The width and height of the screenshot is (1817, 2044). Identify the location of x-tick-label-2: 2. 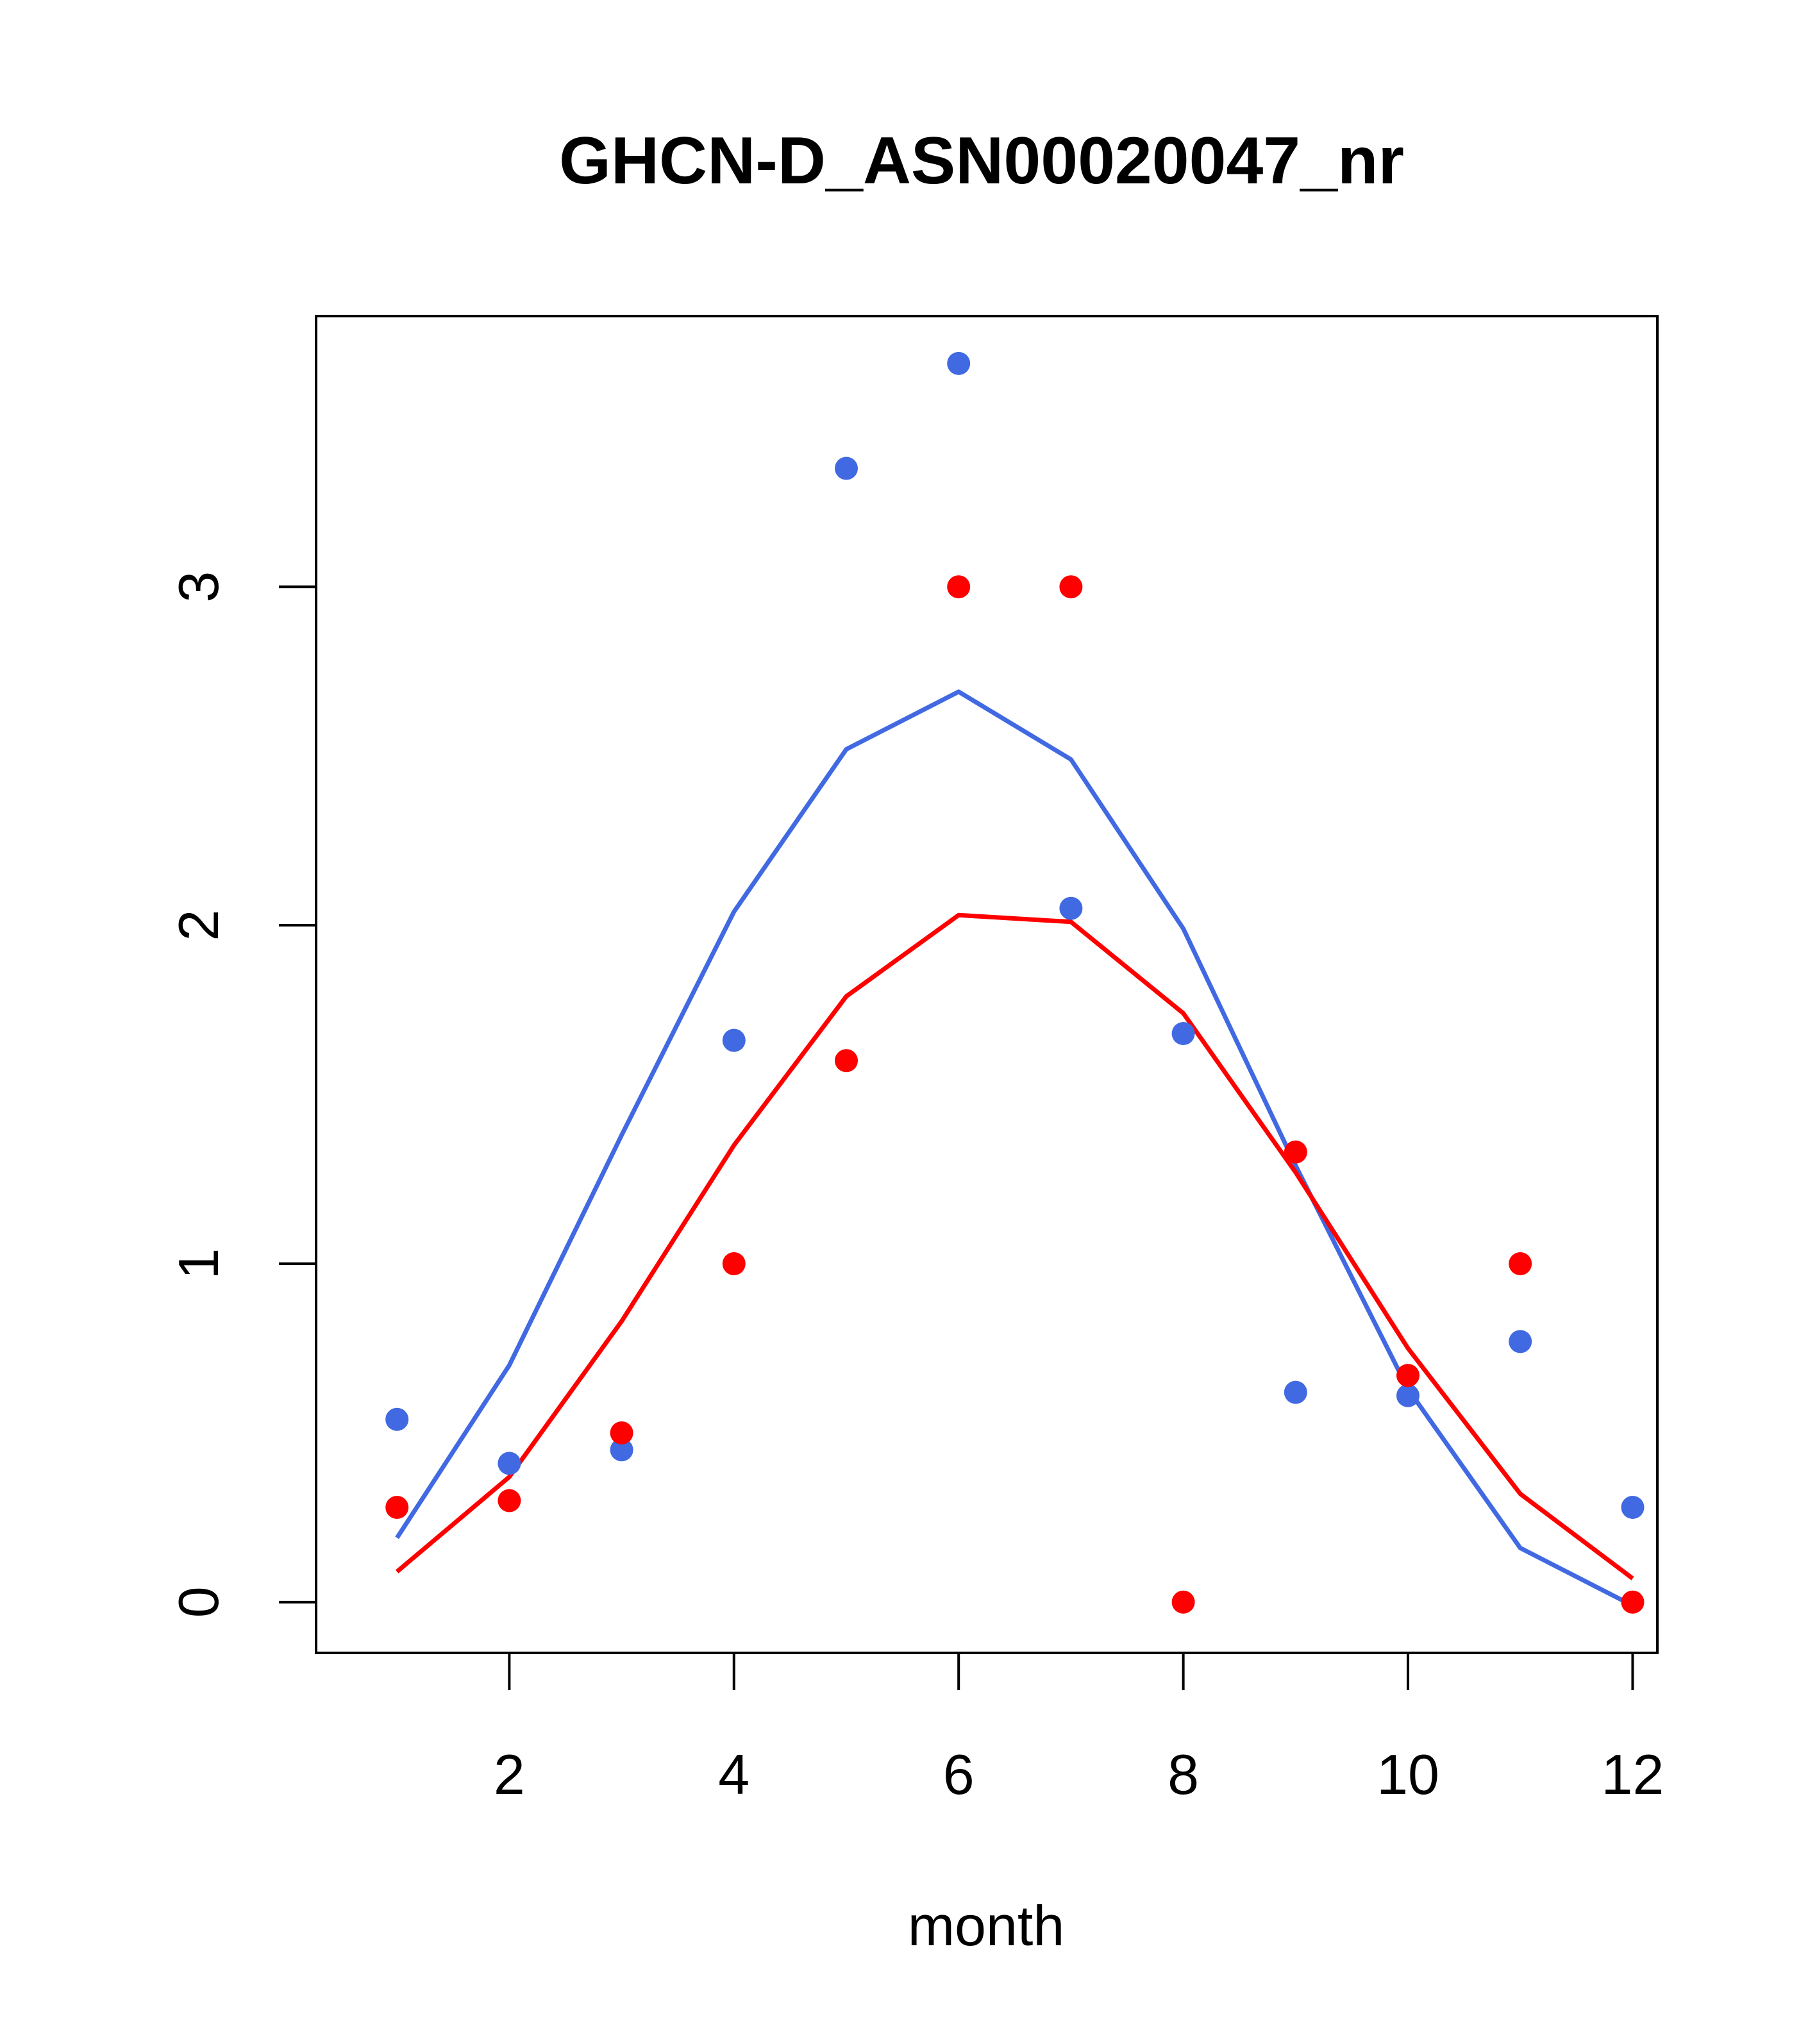
(510, 1775).